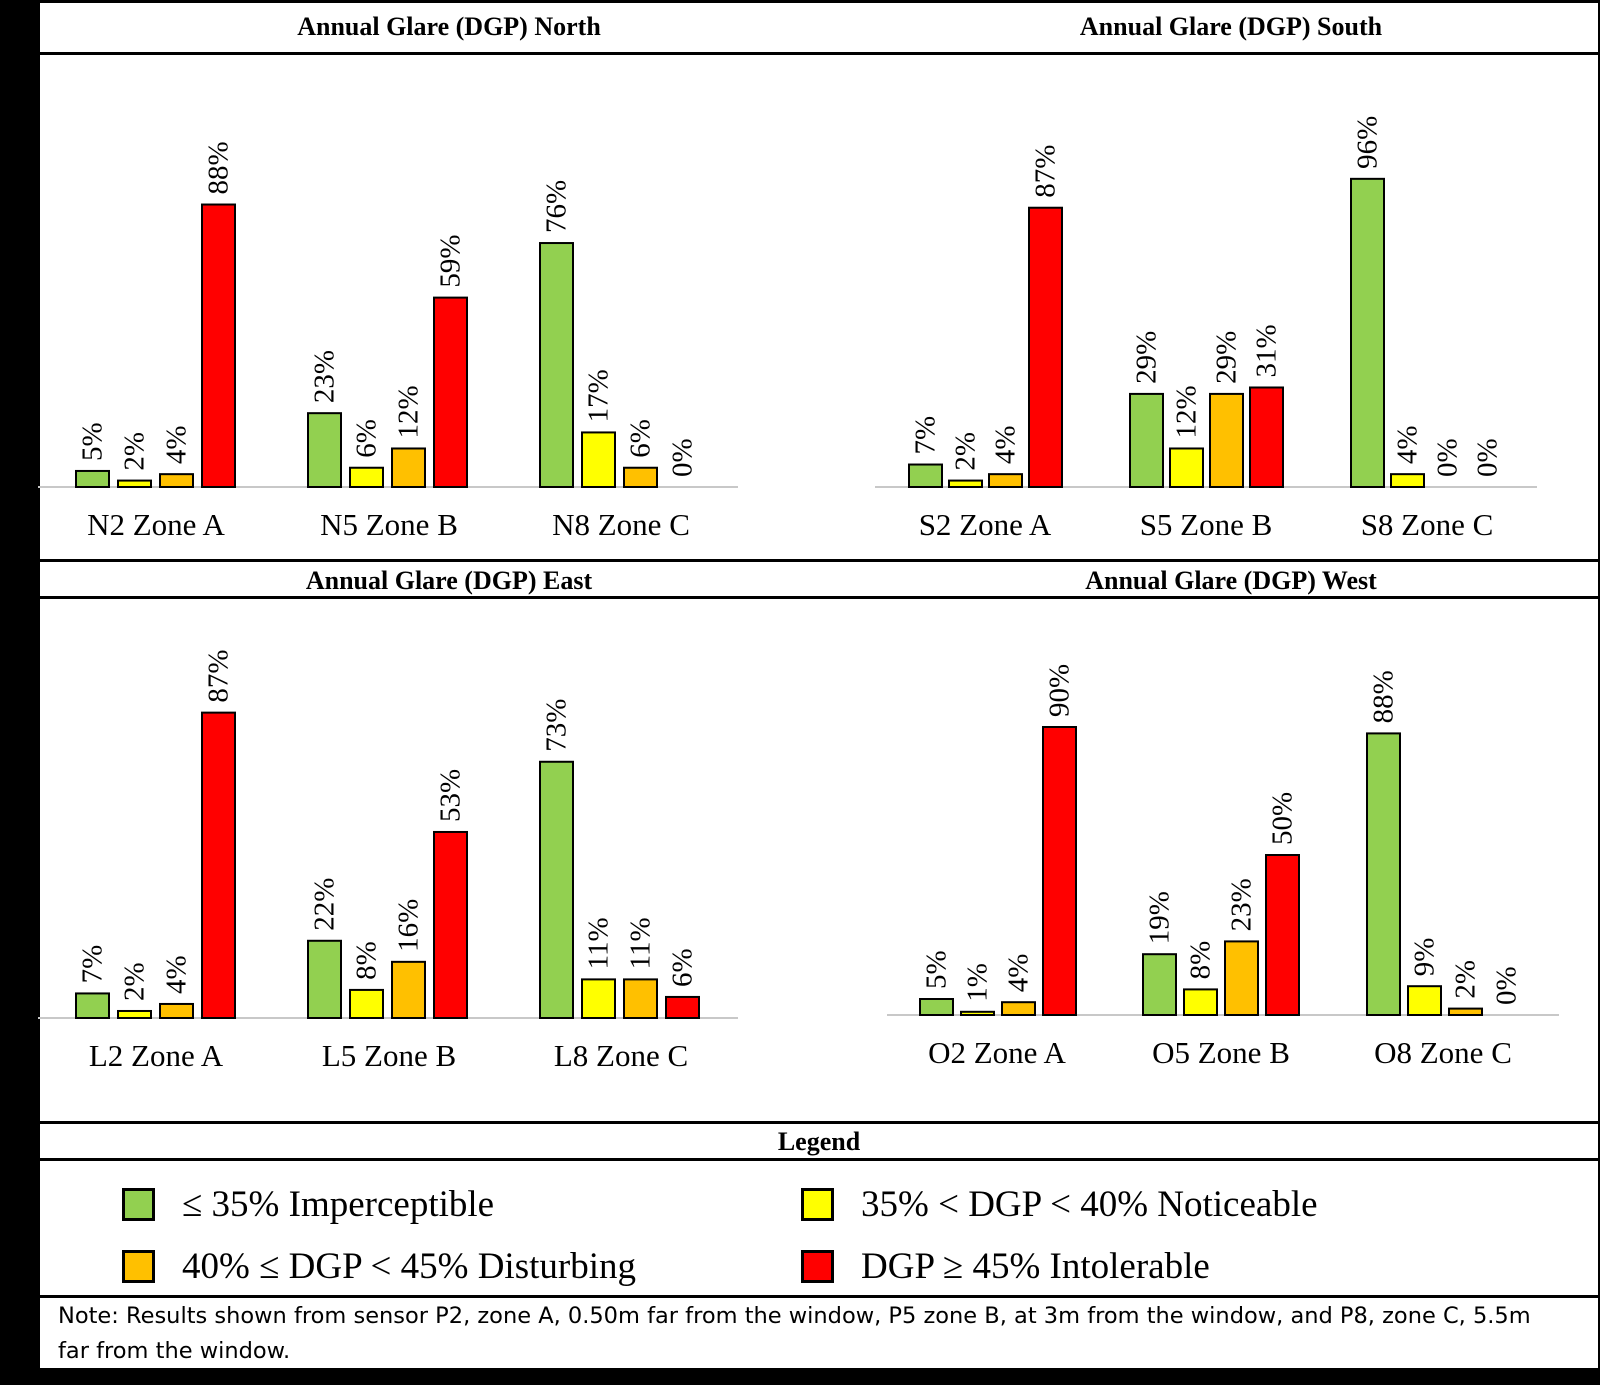 The image size is (1600, 1385). What do you see at coordinates (450, 924) in the screenshot?
I see `bar-east-1-intolerable` at bounding box center [450, 924].